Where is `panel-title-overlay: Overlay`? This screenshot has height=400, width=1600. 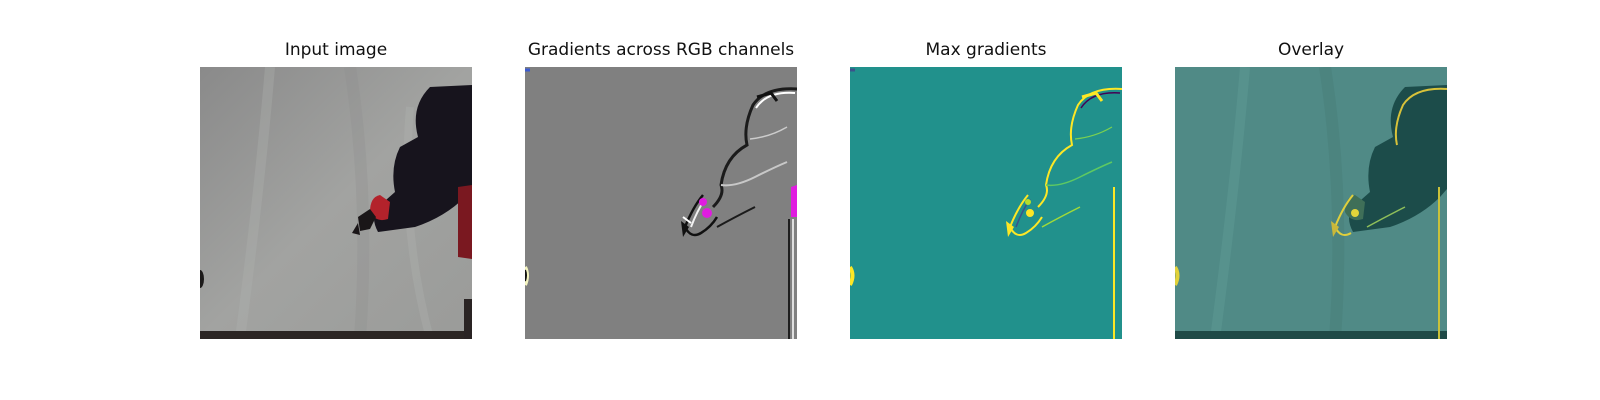
panel-title-overlay: Overlay is located at coordinates (1311, 50).